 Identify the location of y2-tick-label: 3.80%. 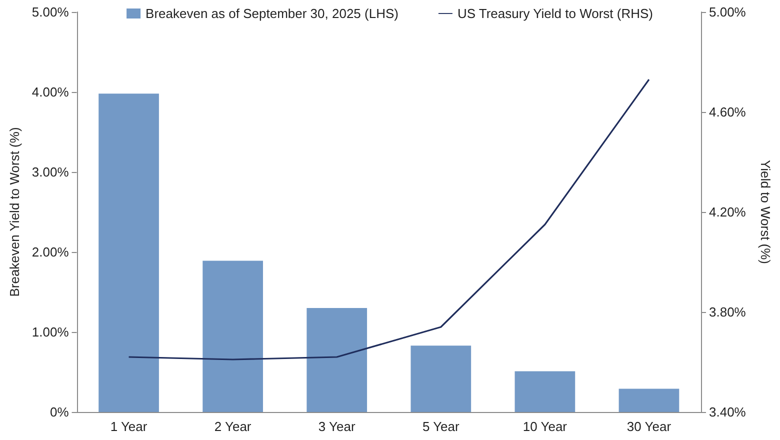
(727, 312).